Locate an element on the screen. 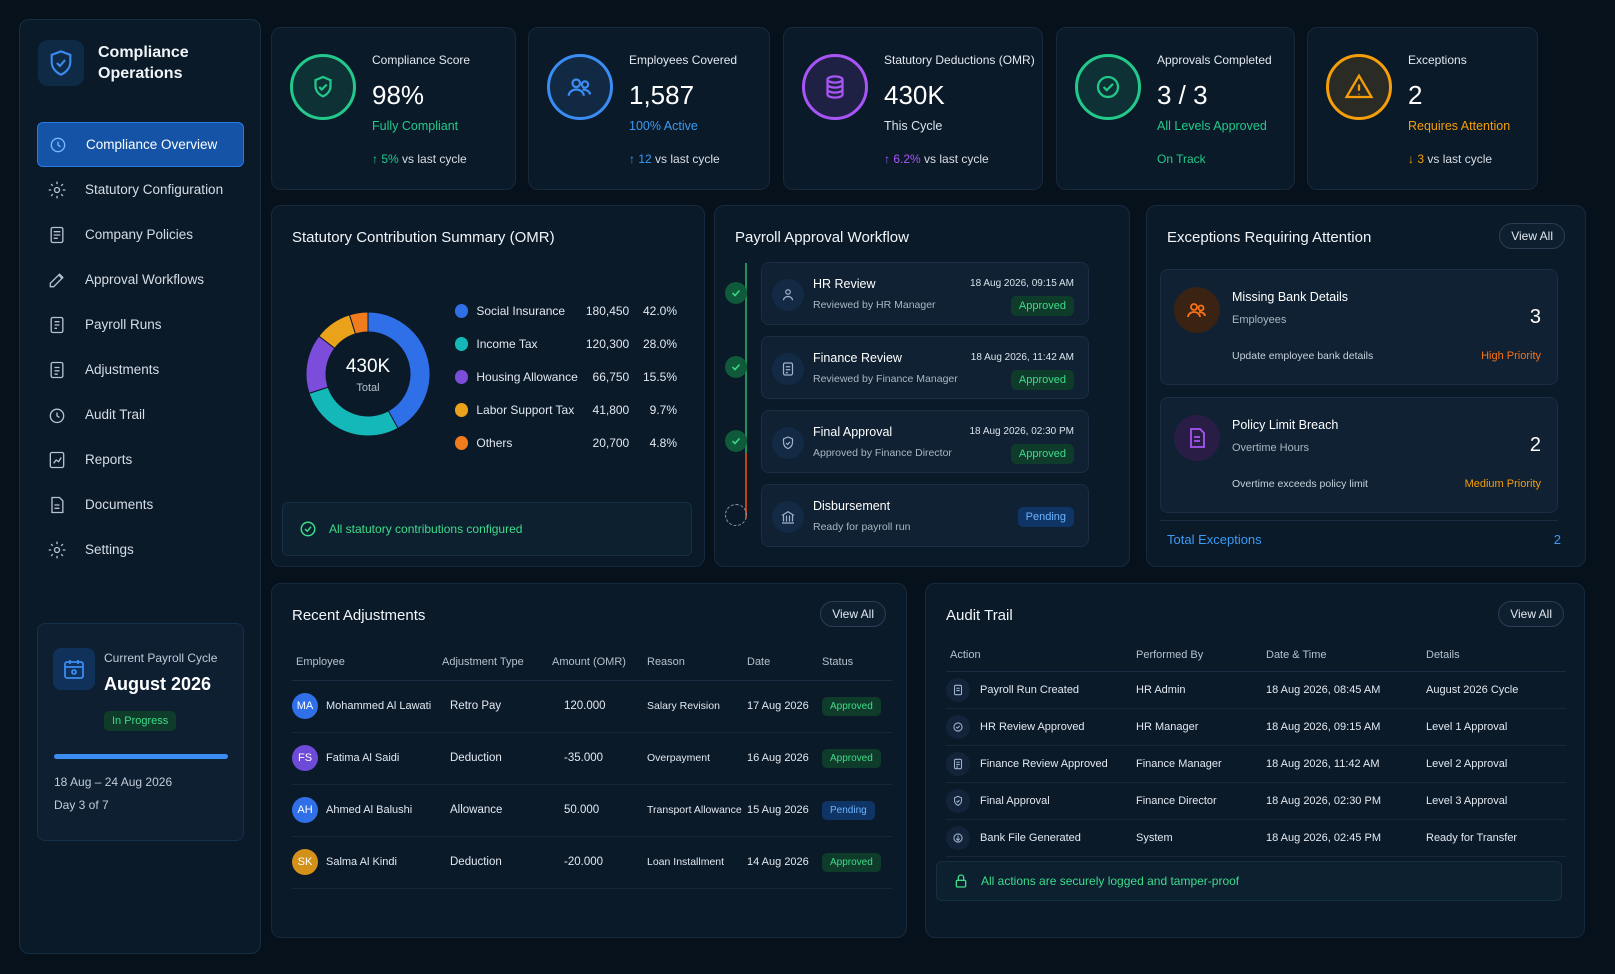 This screenshot has height=974, width=1615. audit-action: Bank File Generated is located at coordinates (1030, 837).